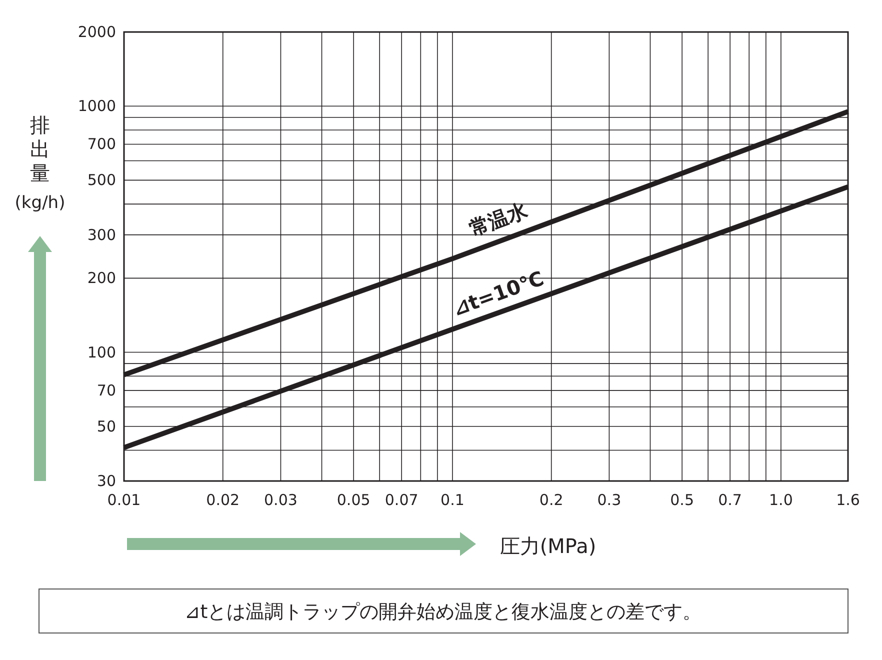 The height and width of the screenshot is (660, 882). Describe the element at coordinates (40, 163) in the screenshot. I see `y-axis-title: 排出量(kg/h)` at that location.